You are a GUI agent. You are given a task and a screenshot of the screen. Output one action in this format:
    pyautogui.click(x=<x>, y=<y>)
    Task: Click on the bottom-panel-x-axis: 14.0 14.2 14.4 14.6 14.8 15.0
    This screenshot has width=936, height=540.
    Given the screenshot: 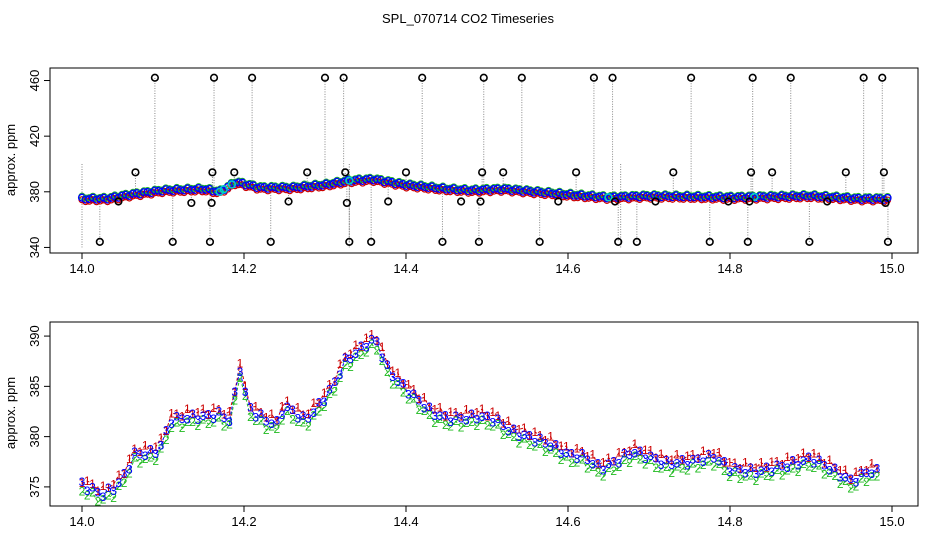 What is the action you would take?
    pyautogui.click(x=487, y=517)
    